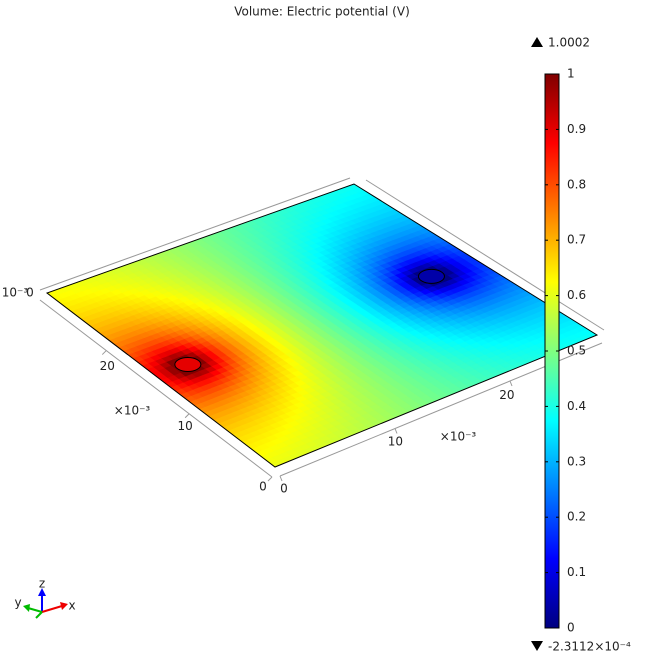 The height and width of the screenshot is (662, 645). Describe the element at coordinates (45, 598) in the screenshot. I see `axis-triad: z y x` at that location.